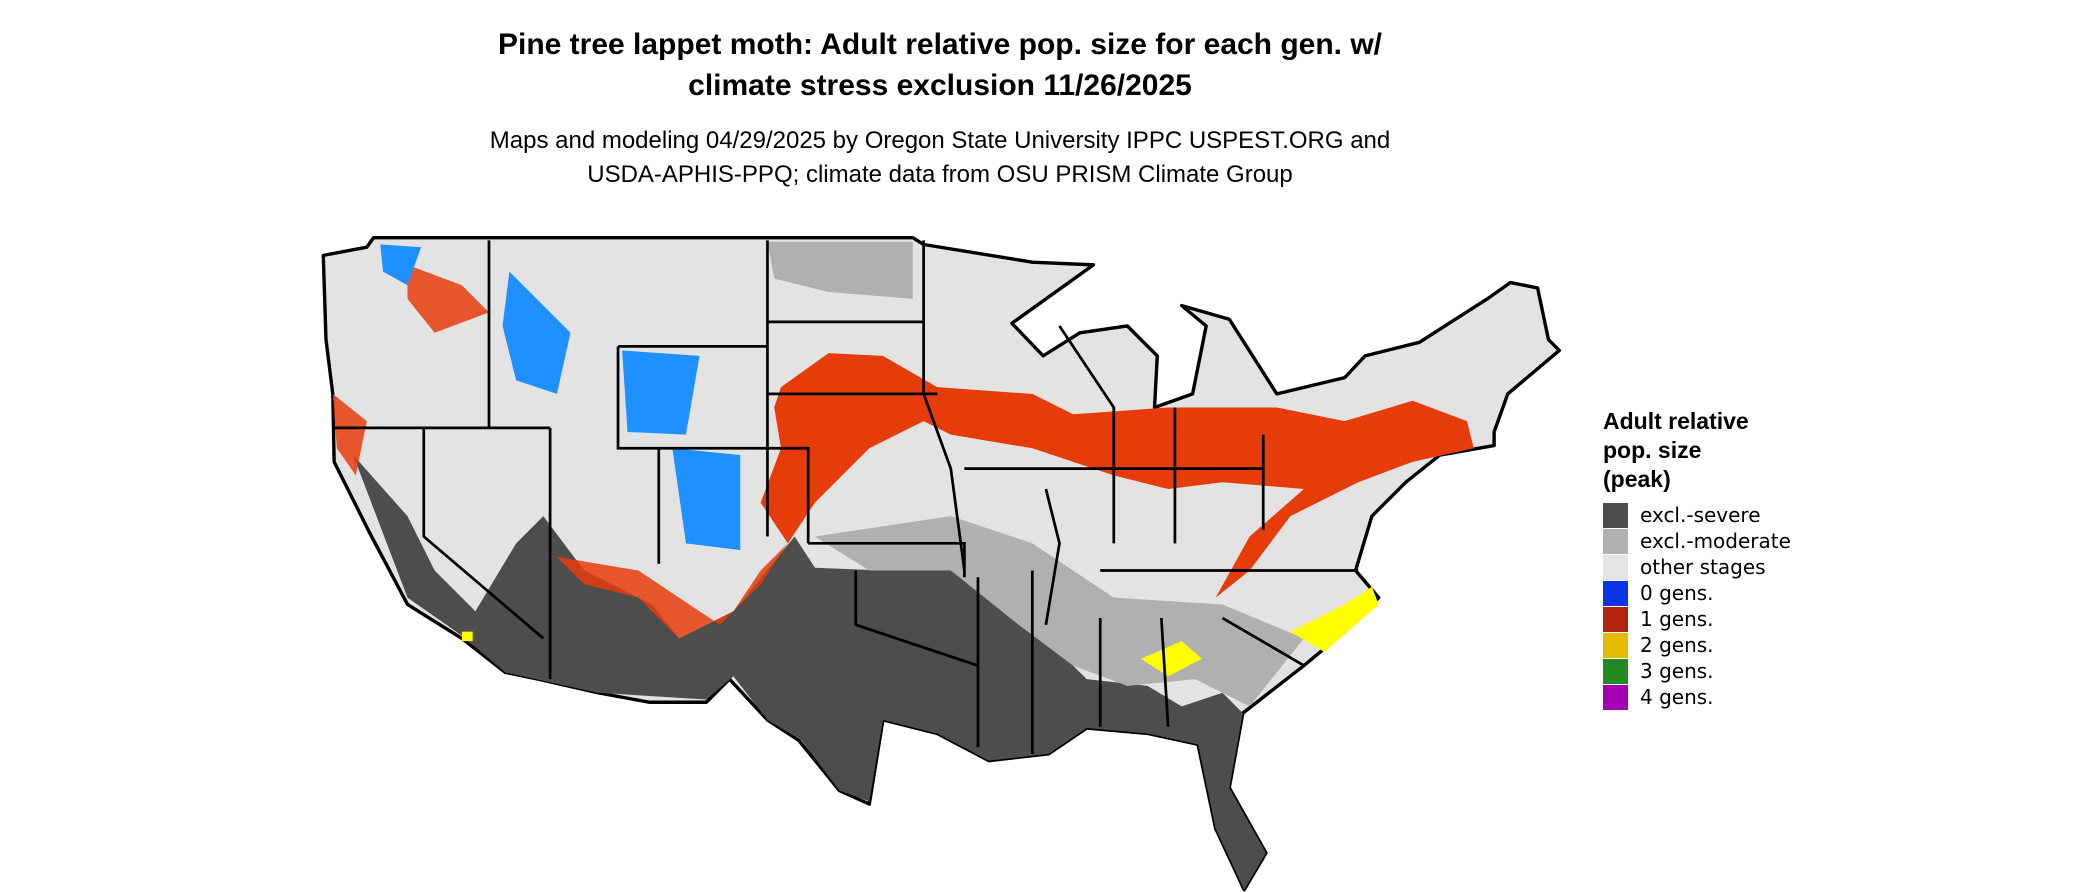 The image size is (2100, 892). I want to click on legend-item: 2 gens., so click(1713, 645).